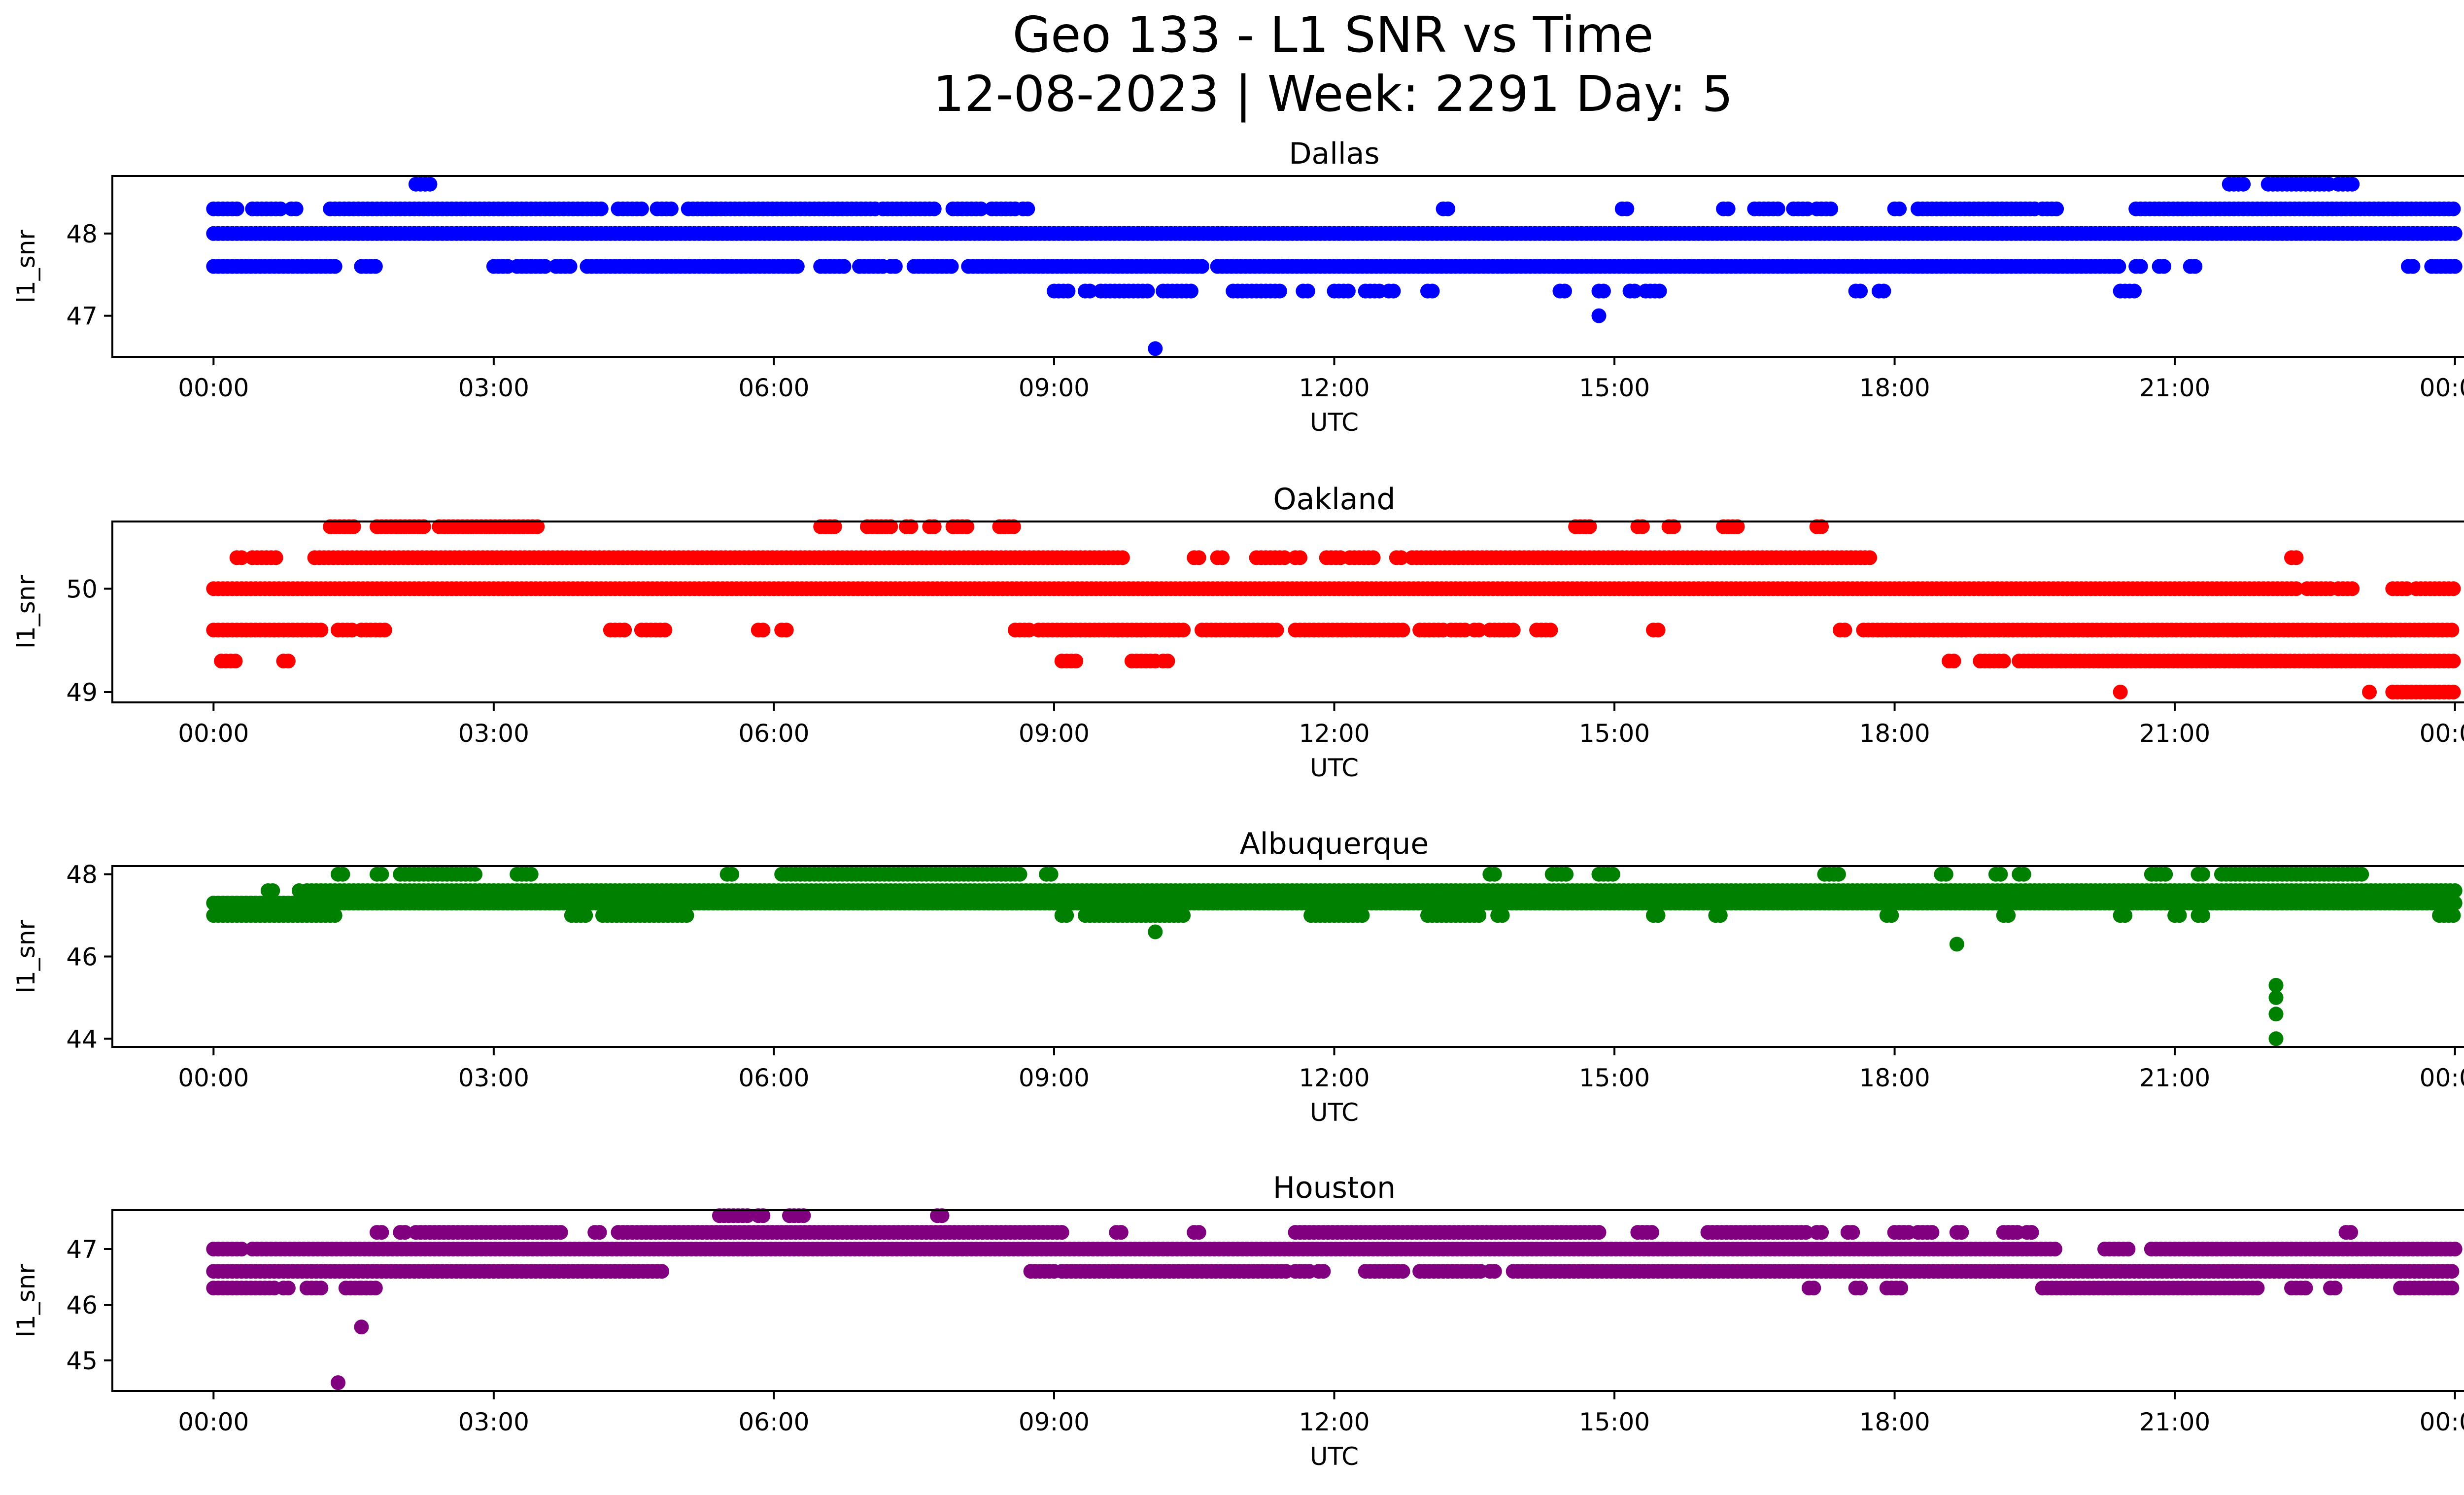 This screenshot has height=1495, width=2464. I want to click on x-tick-label: 15:00, so click(1614, 1078).